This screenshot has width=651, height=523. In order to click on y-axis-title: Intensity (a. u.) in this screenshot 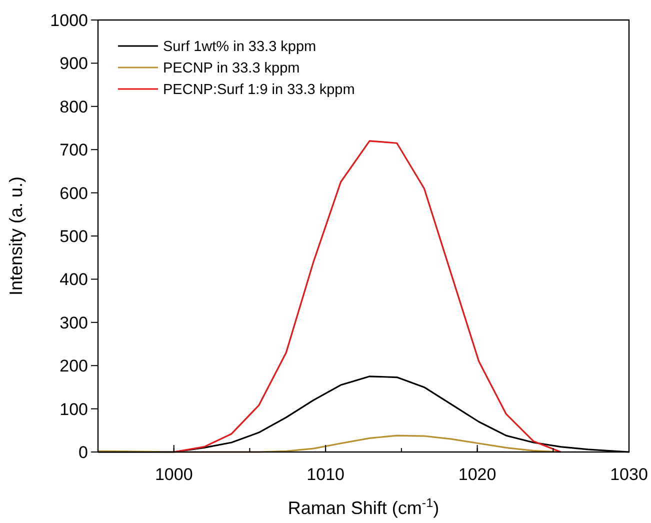, I will do `click(16, 236)`.